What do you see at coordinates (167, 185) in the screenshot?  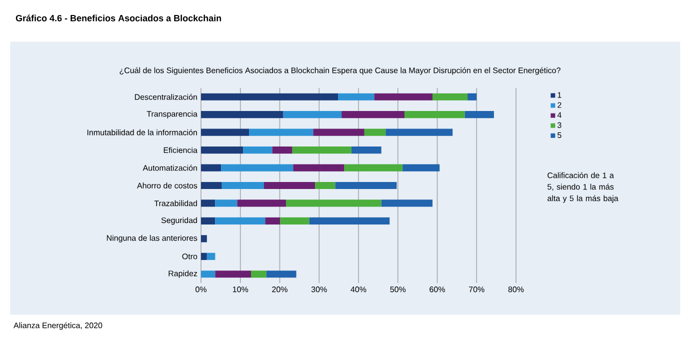 I see `y-tick-label: Ahorro de costos` at bounding box center [167, 185].